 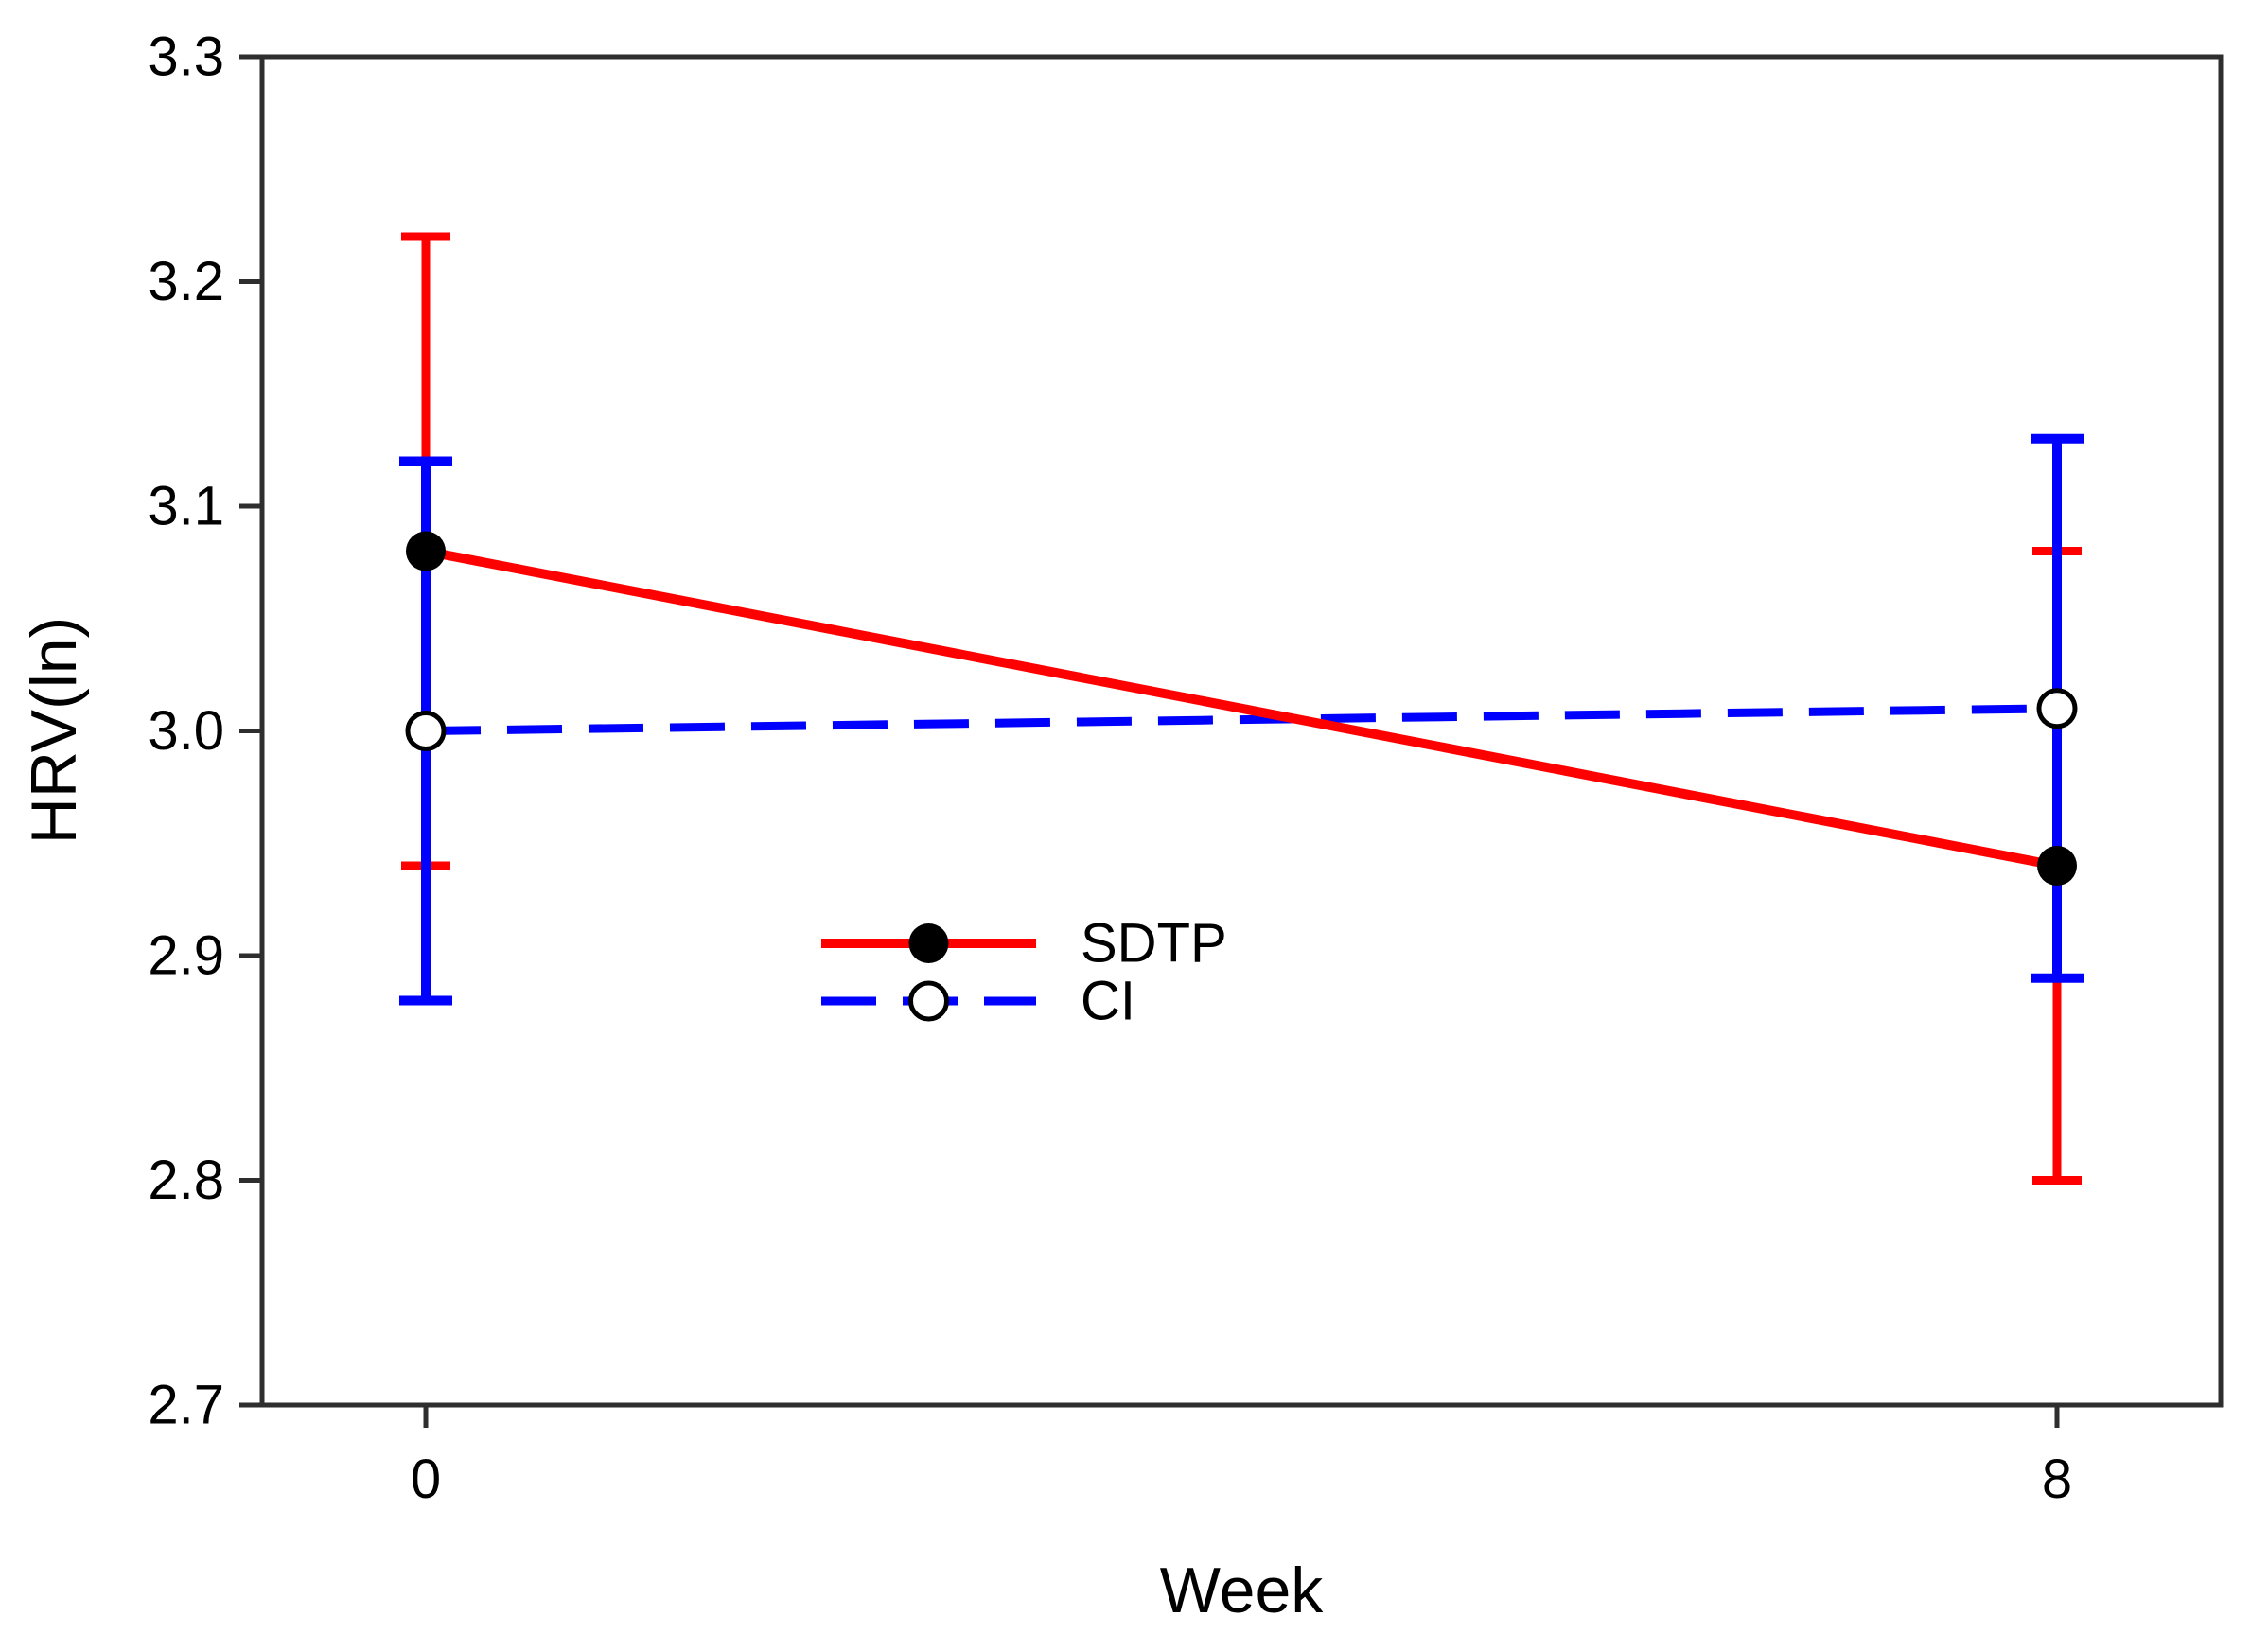 I want to click on sdtp-line, so click(x=1241, y=708).